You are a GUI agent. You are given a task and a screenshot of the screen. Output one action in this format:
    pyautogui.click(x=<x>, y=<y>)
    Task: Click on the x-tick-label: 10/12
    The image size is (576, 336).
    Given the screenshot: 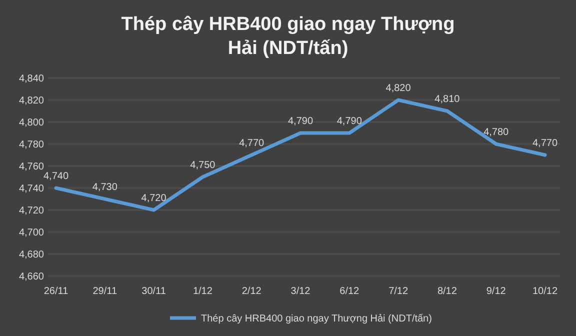 What is the action you would take?
    pyautogui.click(x=545, y=291)
    